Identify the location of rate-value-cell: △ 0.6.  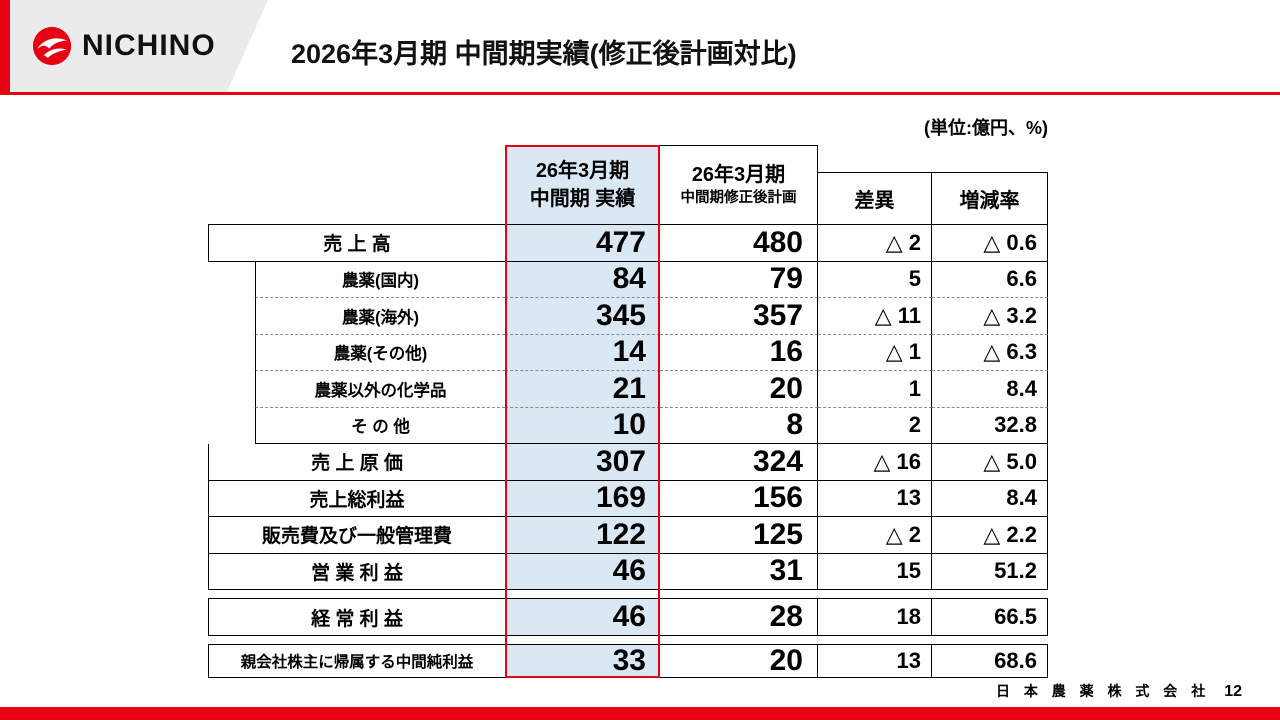
(990, 243).